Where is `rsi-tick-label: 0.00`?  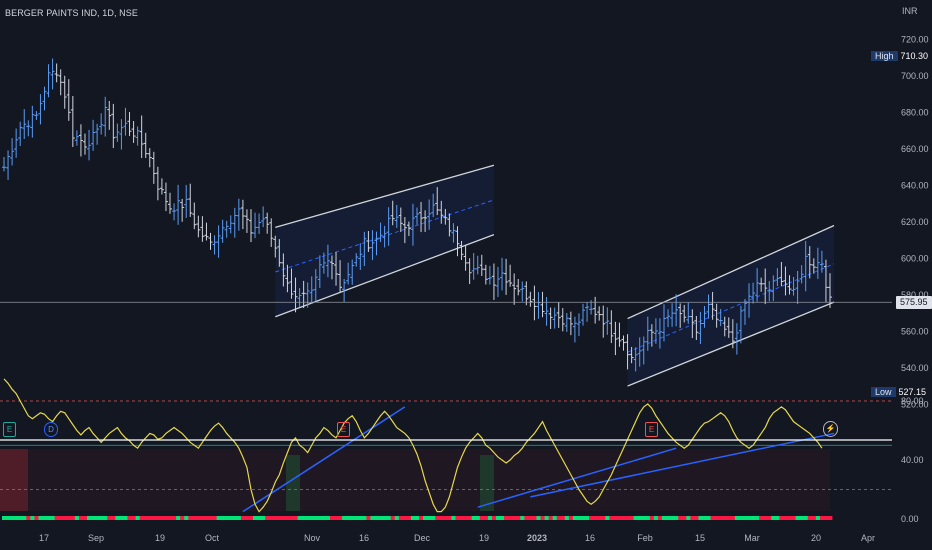 rsi-tick-label: 0.00 is located at coordinates (910, 519).